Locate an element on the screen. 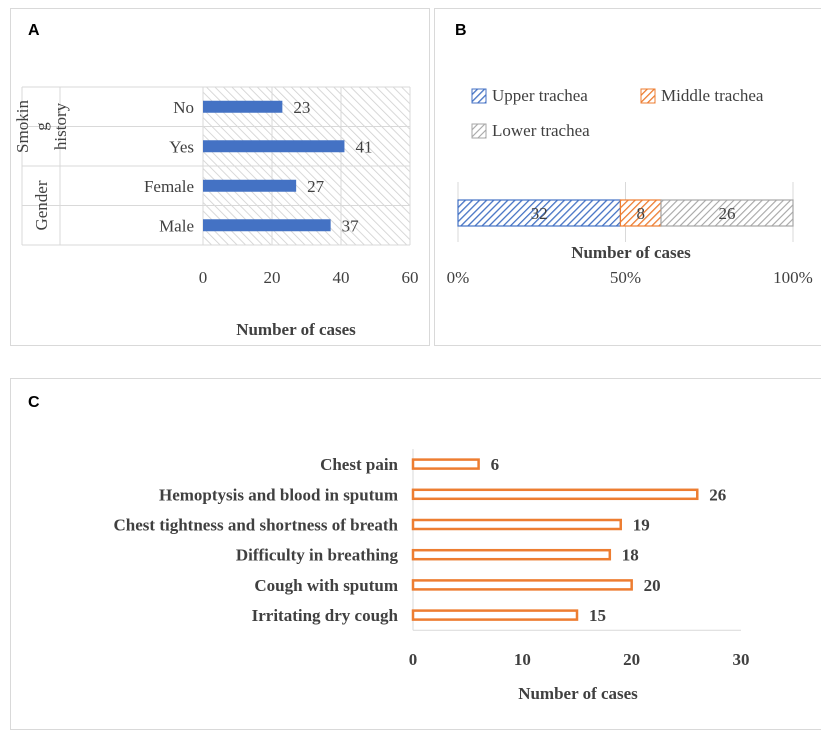 Image resolution: width=821 pixels, height=730 pixels. category-label: No is located at coordinates (183, 107).